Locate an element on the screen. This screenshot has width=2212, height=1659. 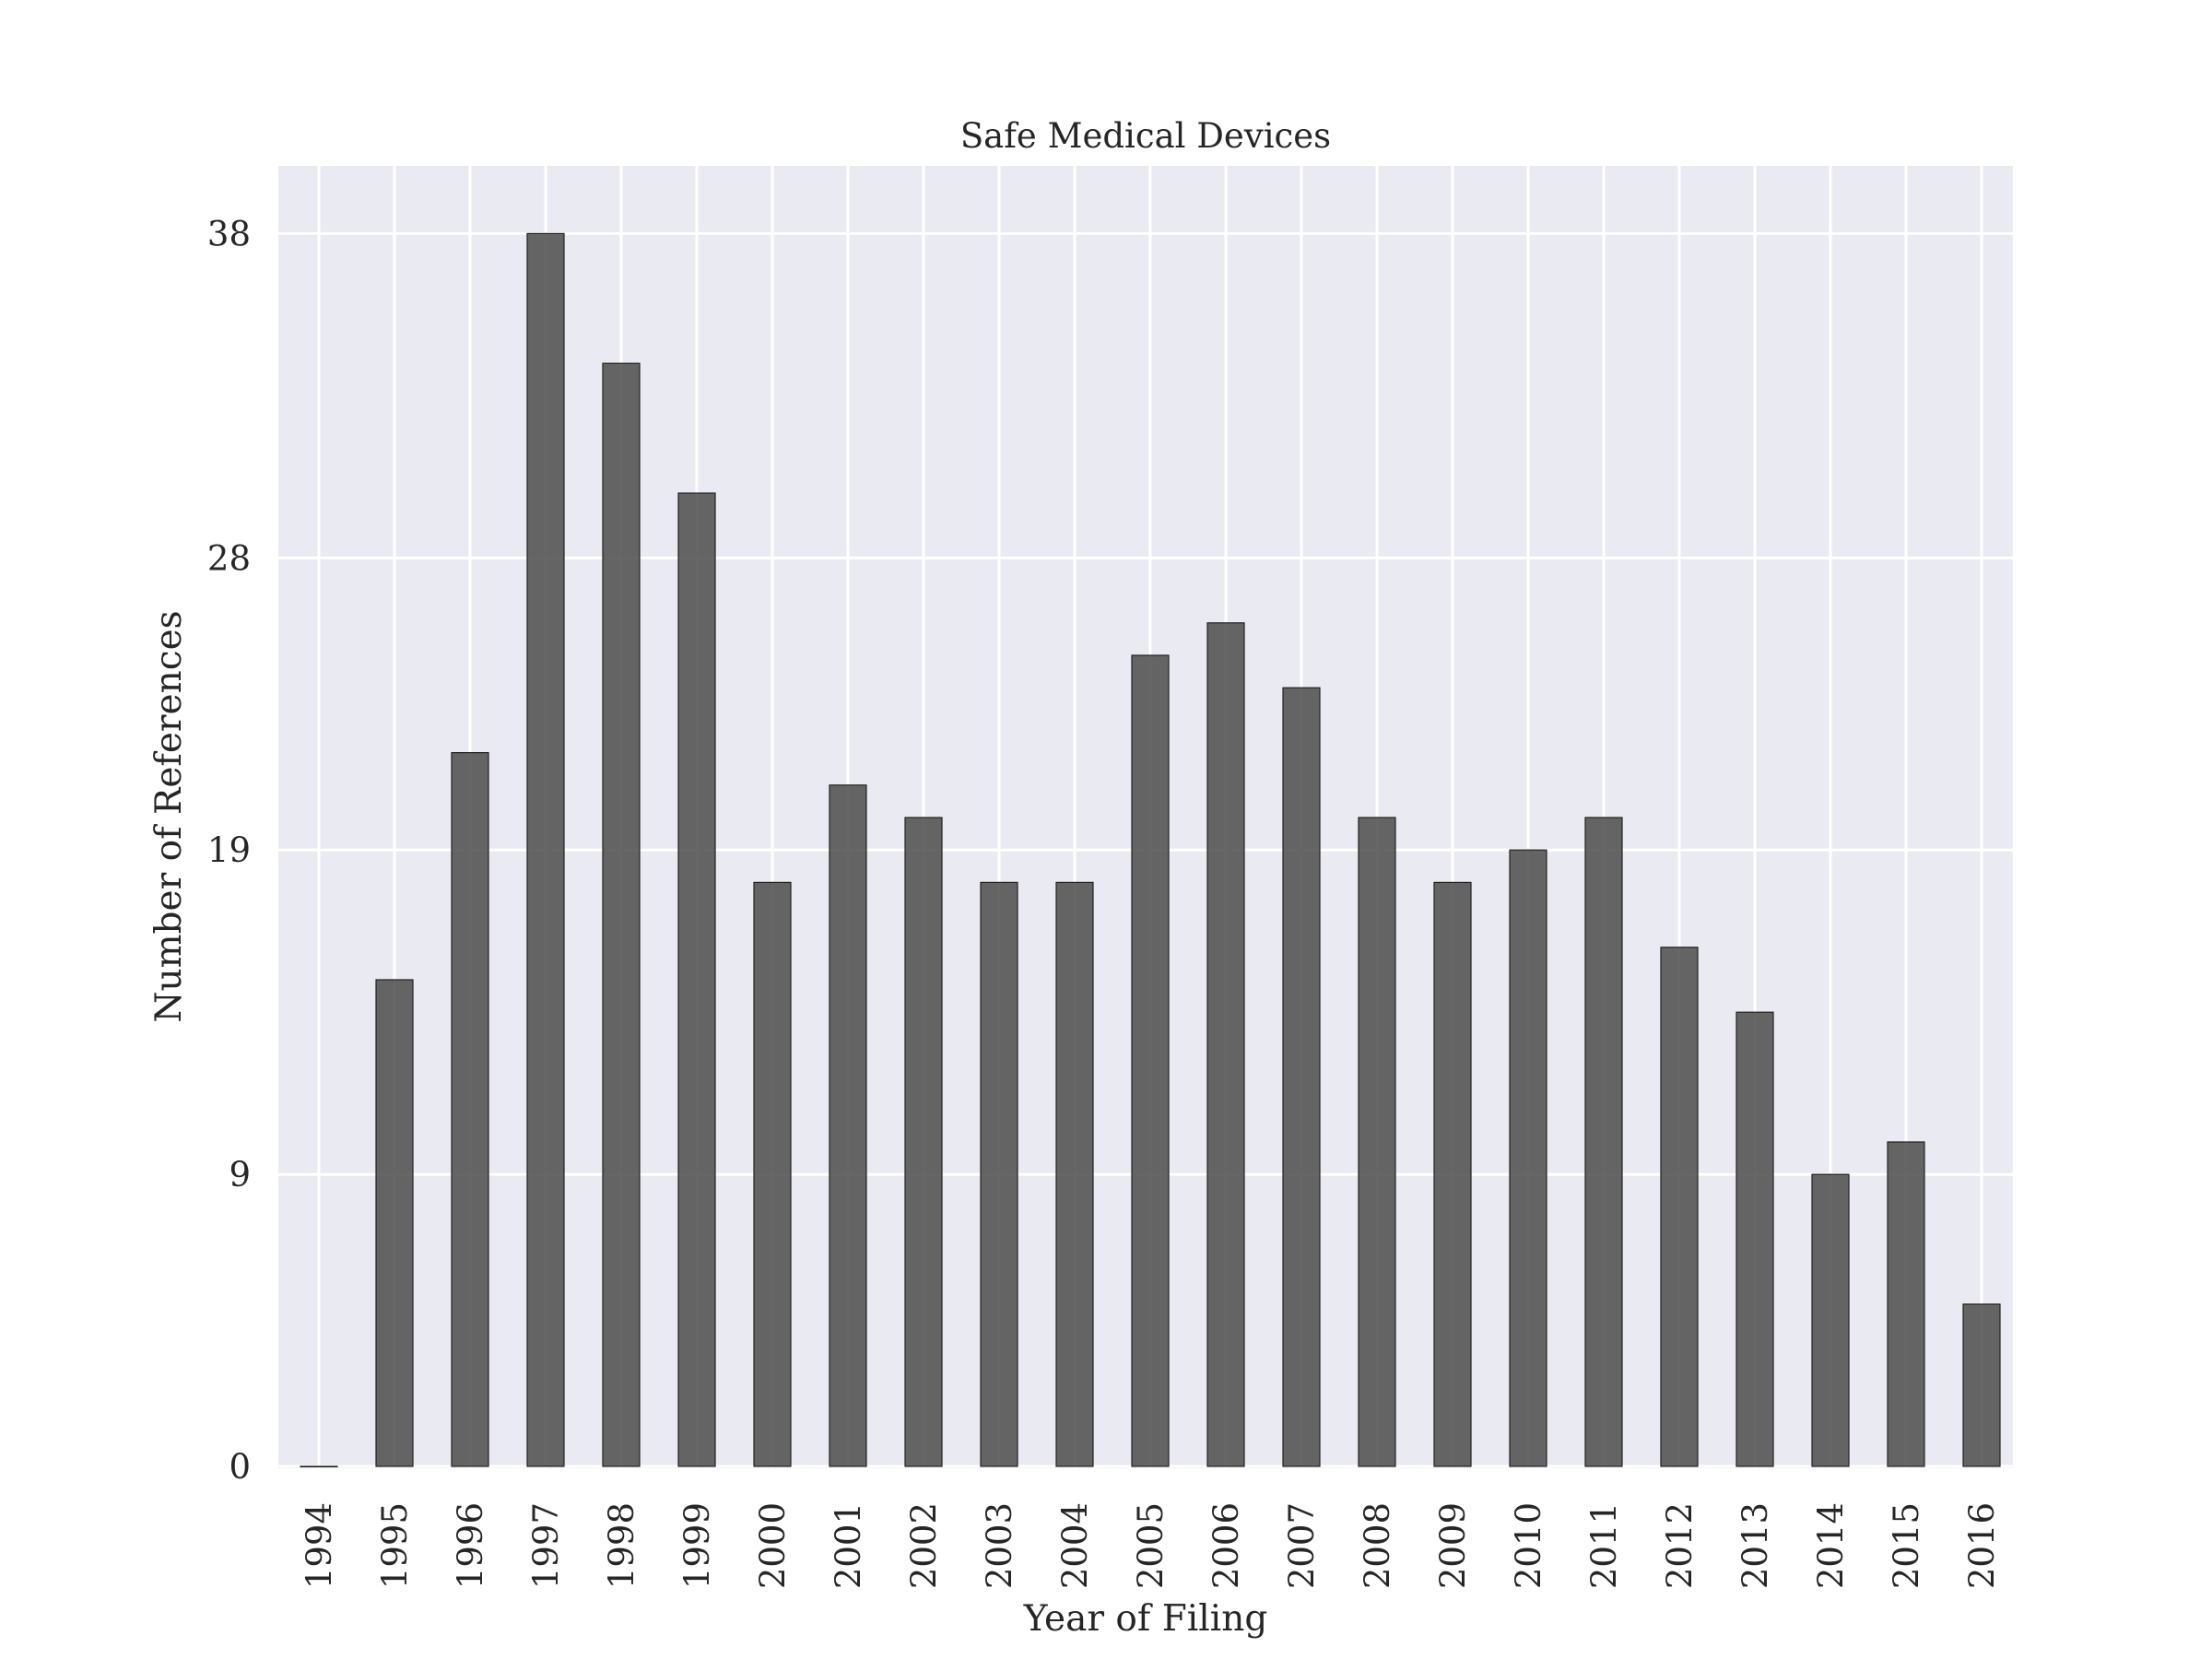
x-axis-label: Year of Filing is located at coordinates (1145, 1619).